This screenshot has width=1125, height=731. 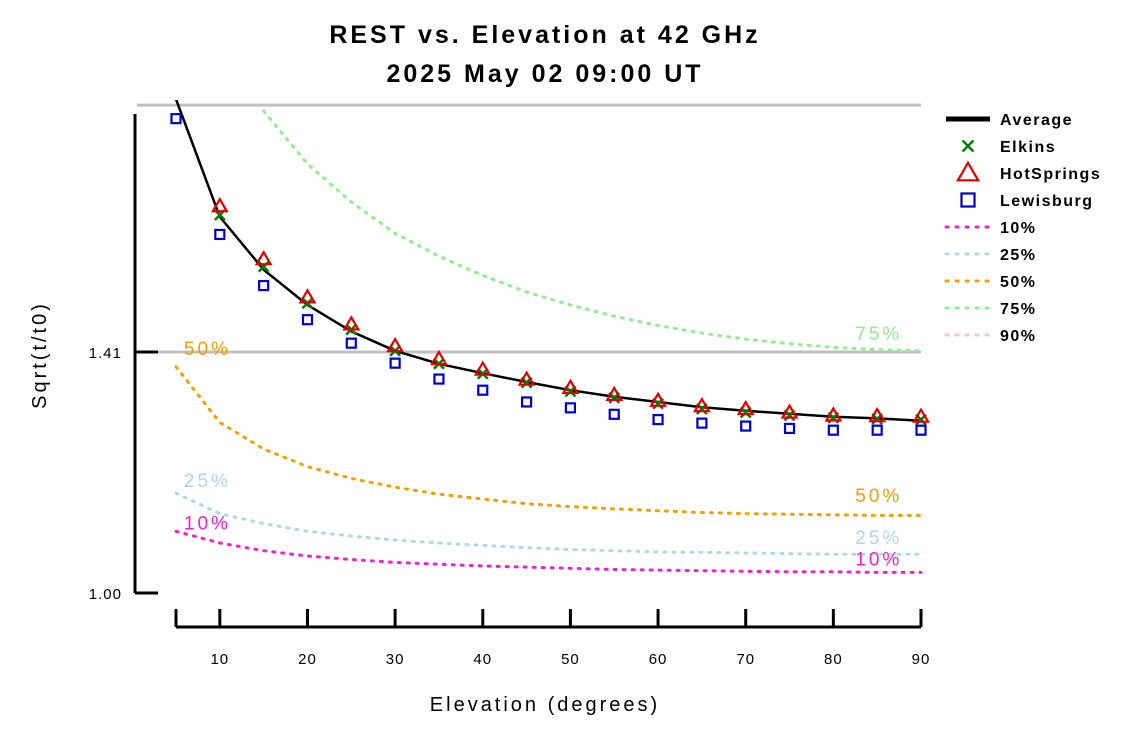 I want to click on series-50pct, so click(x=548, y=441).